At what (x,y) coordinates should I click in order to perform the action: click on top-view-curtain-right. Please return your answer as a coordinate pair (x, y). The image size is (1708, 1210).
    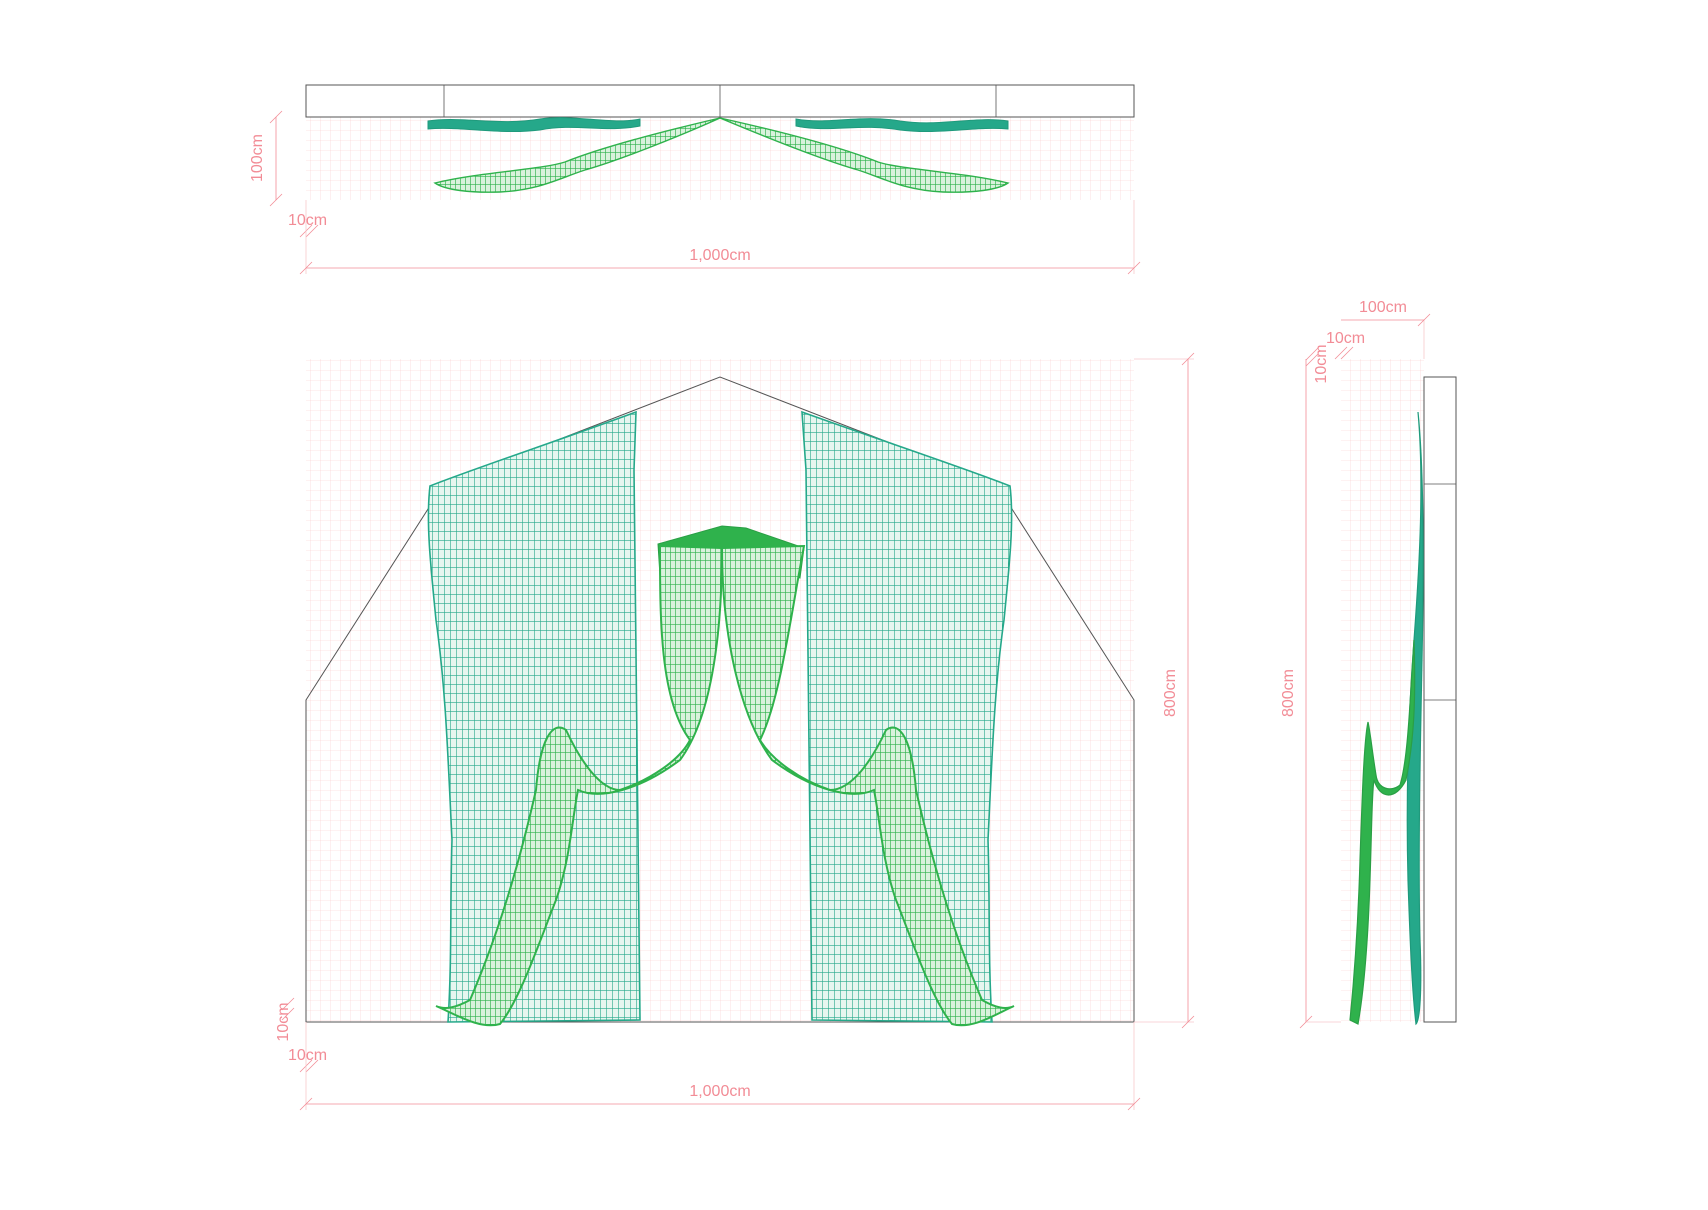
    Looking at the image, I should click on (902, 125).